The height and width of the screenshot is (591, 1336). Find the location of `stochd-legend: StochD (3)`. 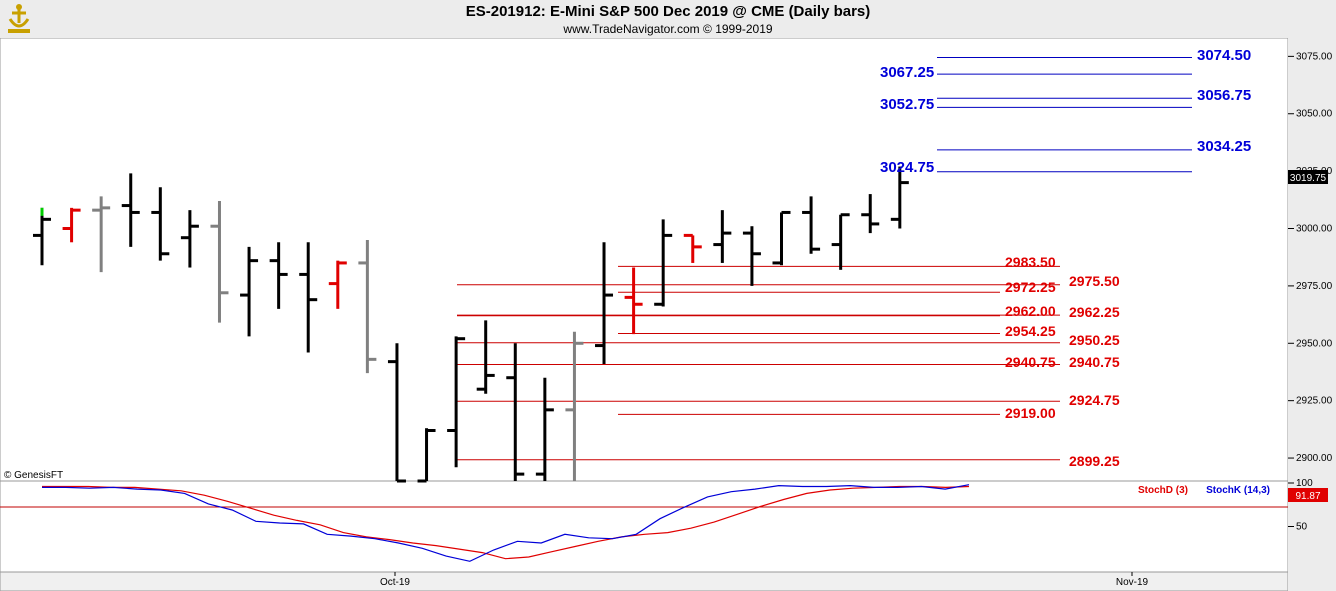

stochd-legend: StochD (3) is located at coordinates (1163, 490).